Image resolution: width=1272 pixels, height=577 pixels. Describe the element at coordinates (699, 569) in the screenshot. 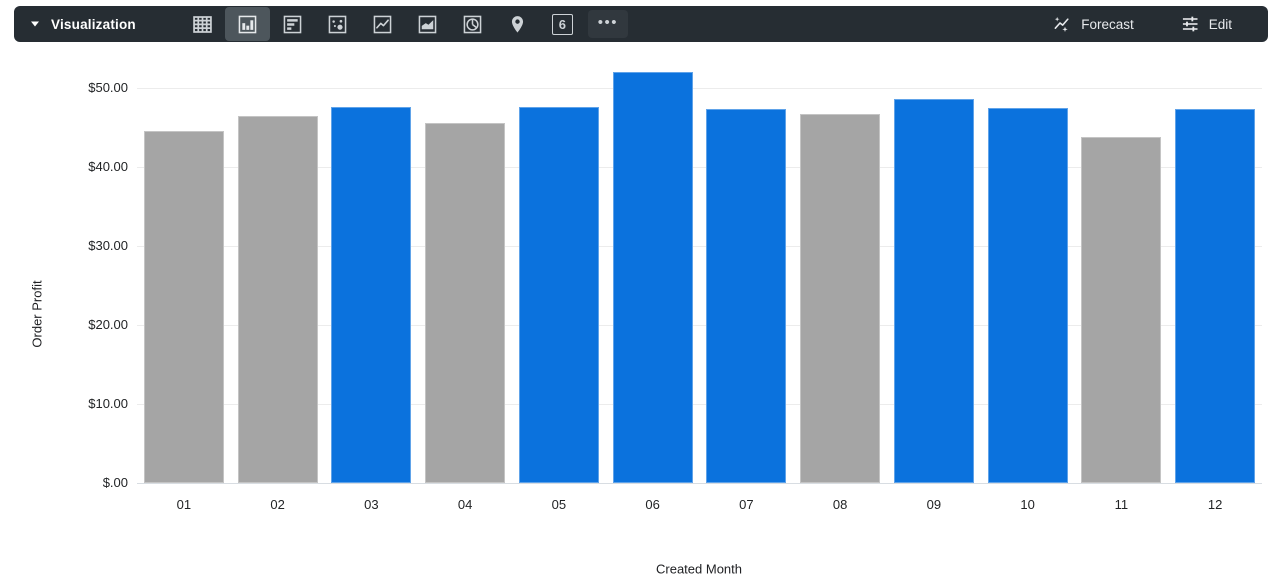

I see `x-axis-title: Created Month` at that location.